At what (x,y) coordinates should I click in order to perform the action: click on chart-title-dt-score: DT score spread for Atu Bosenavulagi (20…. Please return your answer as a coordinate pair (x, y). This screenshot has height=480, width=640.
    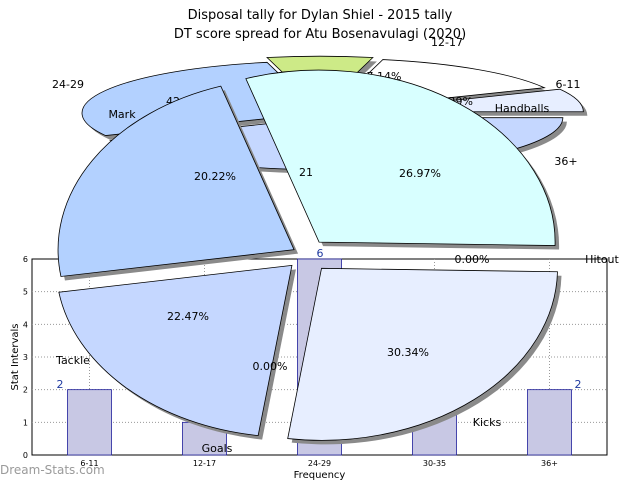
    Looking at the image, I should click on (320, 34).